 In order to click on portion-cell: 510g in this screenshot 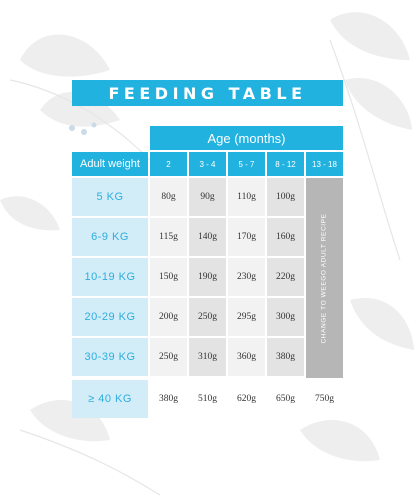, I will do `click(207, 399)`.